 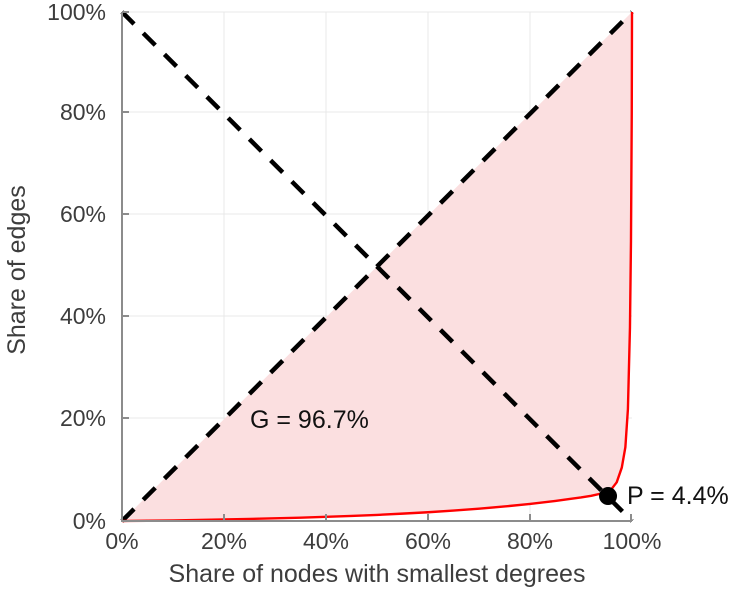 I want to click on y-tick-label-0: 0%, so click(x=89, y=521).